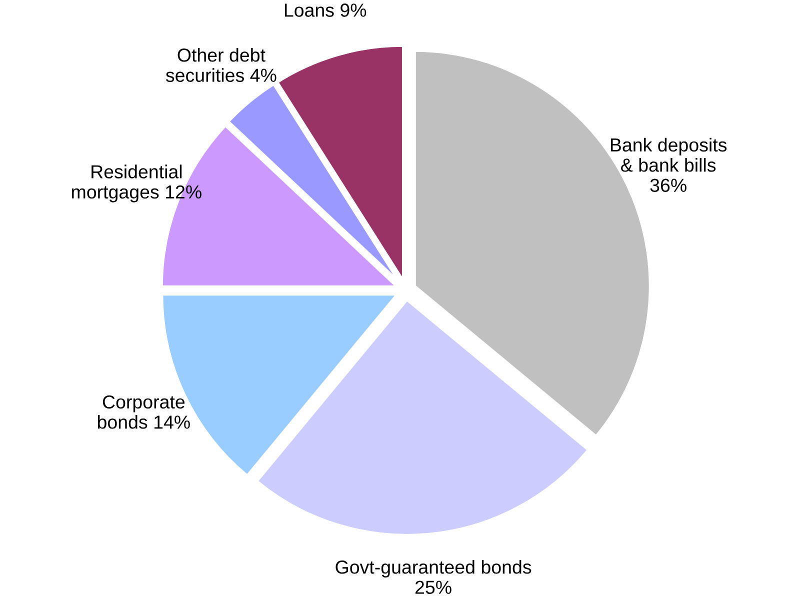 The width and height of the screenshot is (812, 604). What do you see at coordinates (433, 587) in the screenshot?
I see `data-label: 25%` at bounding box center [433, 587].